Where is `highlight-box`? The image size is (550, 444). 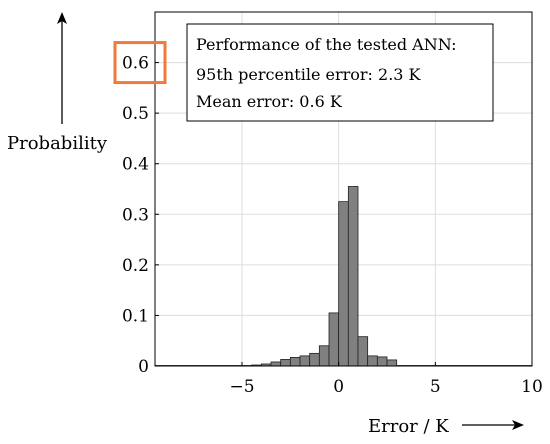
highlight-box is located at coordinates (140, 63).